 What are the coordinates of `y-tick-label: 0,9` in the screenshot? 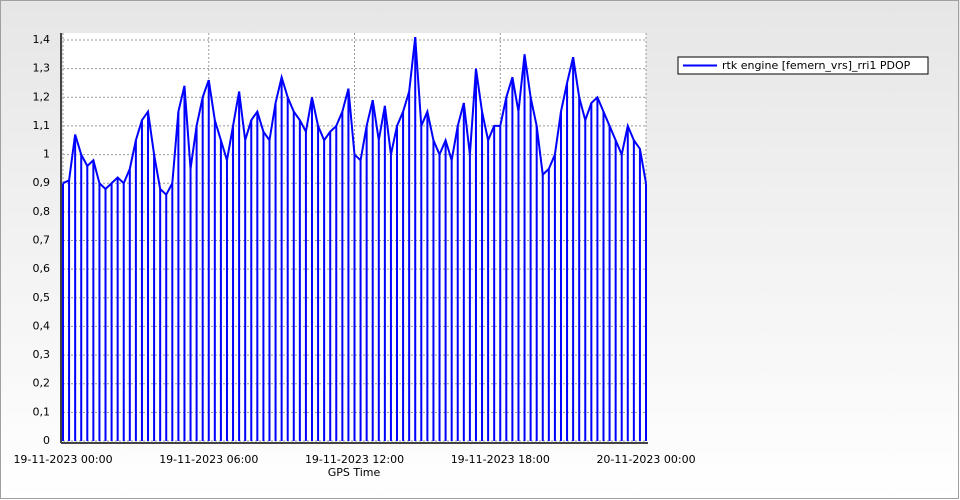 It's located at (42, 182).